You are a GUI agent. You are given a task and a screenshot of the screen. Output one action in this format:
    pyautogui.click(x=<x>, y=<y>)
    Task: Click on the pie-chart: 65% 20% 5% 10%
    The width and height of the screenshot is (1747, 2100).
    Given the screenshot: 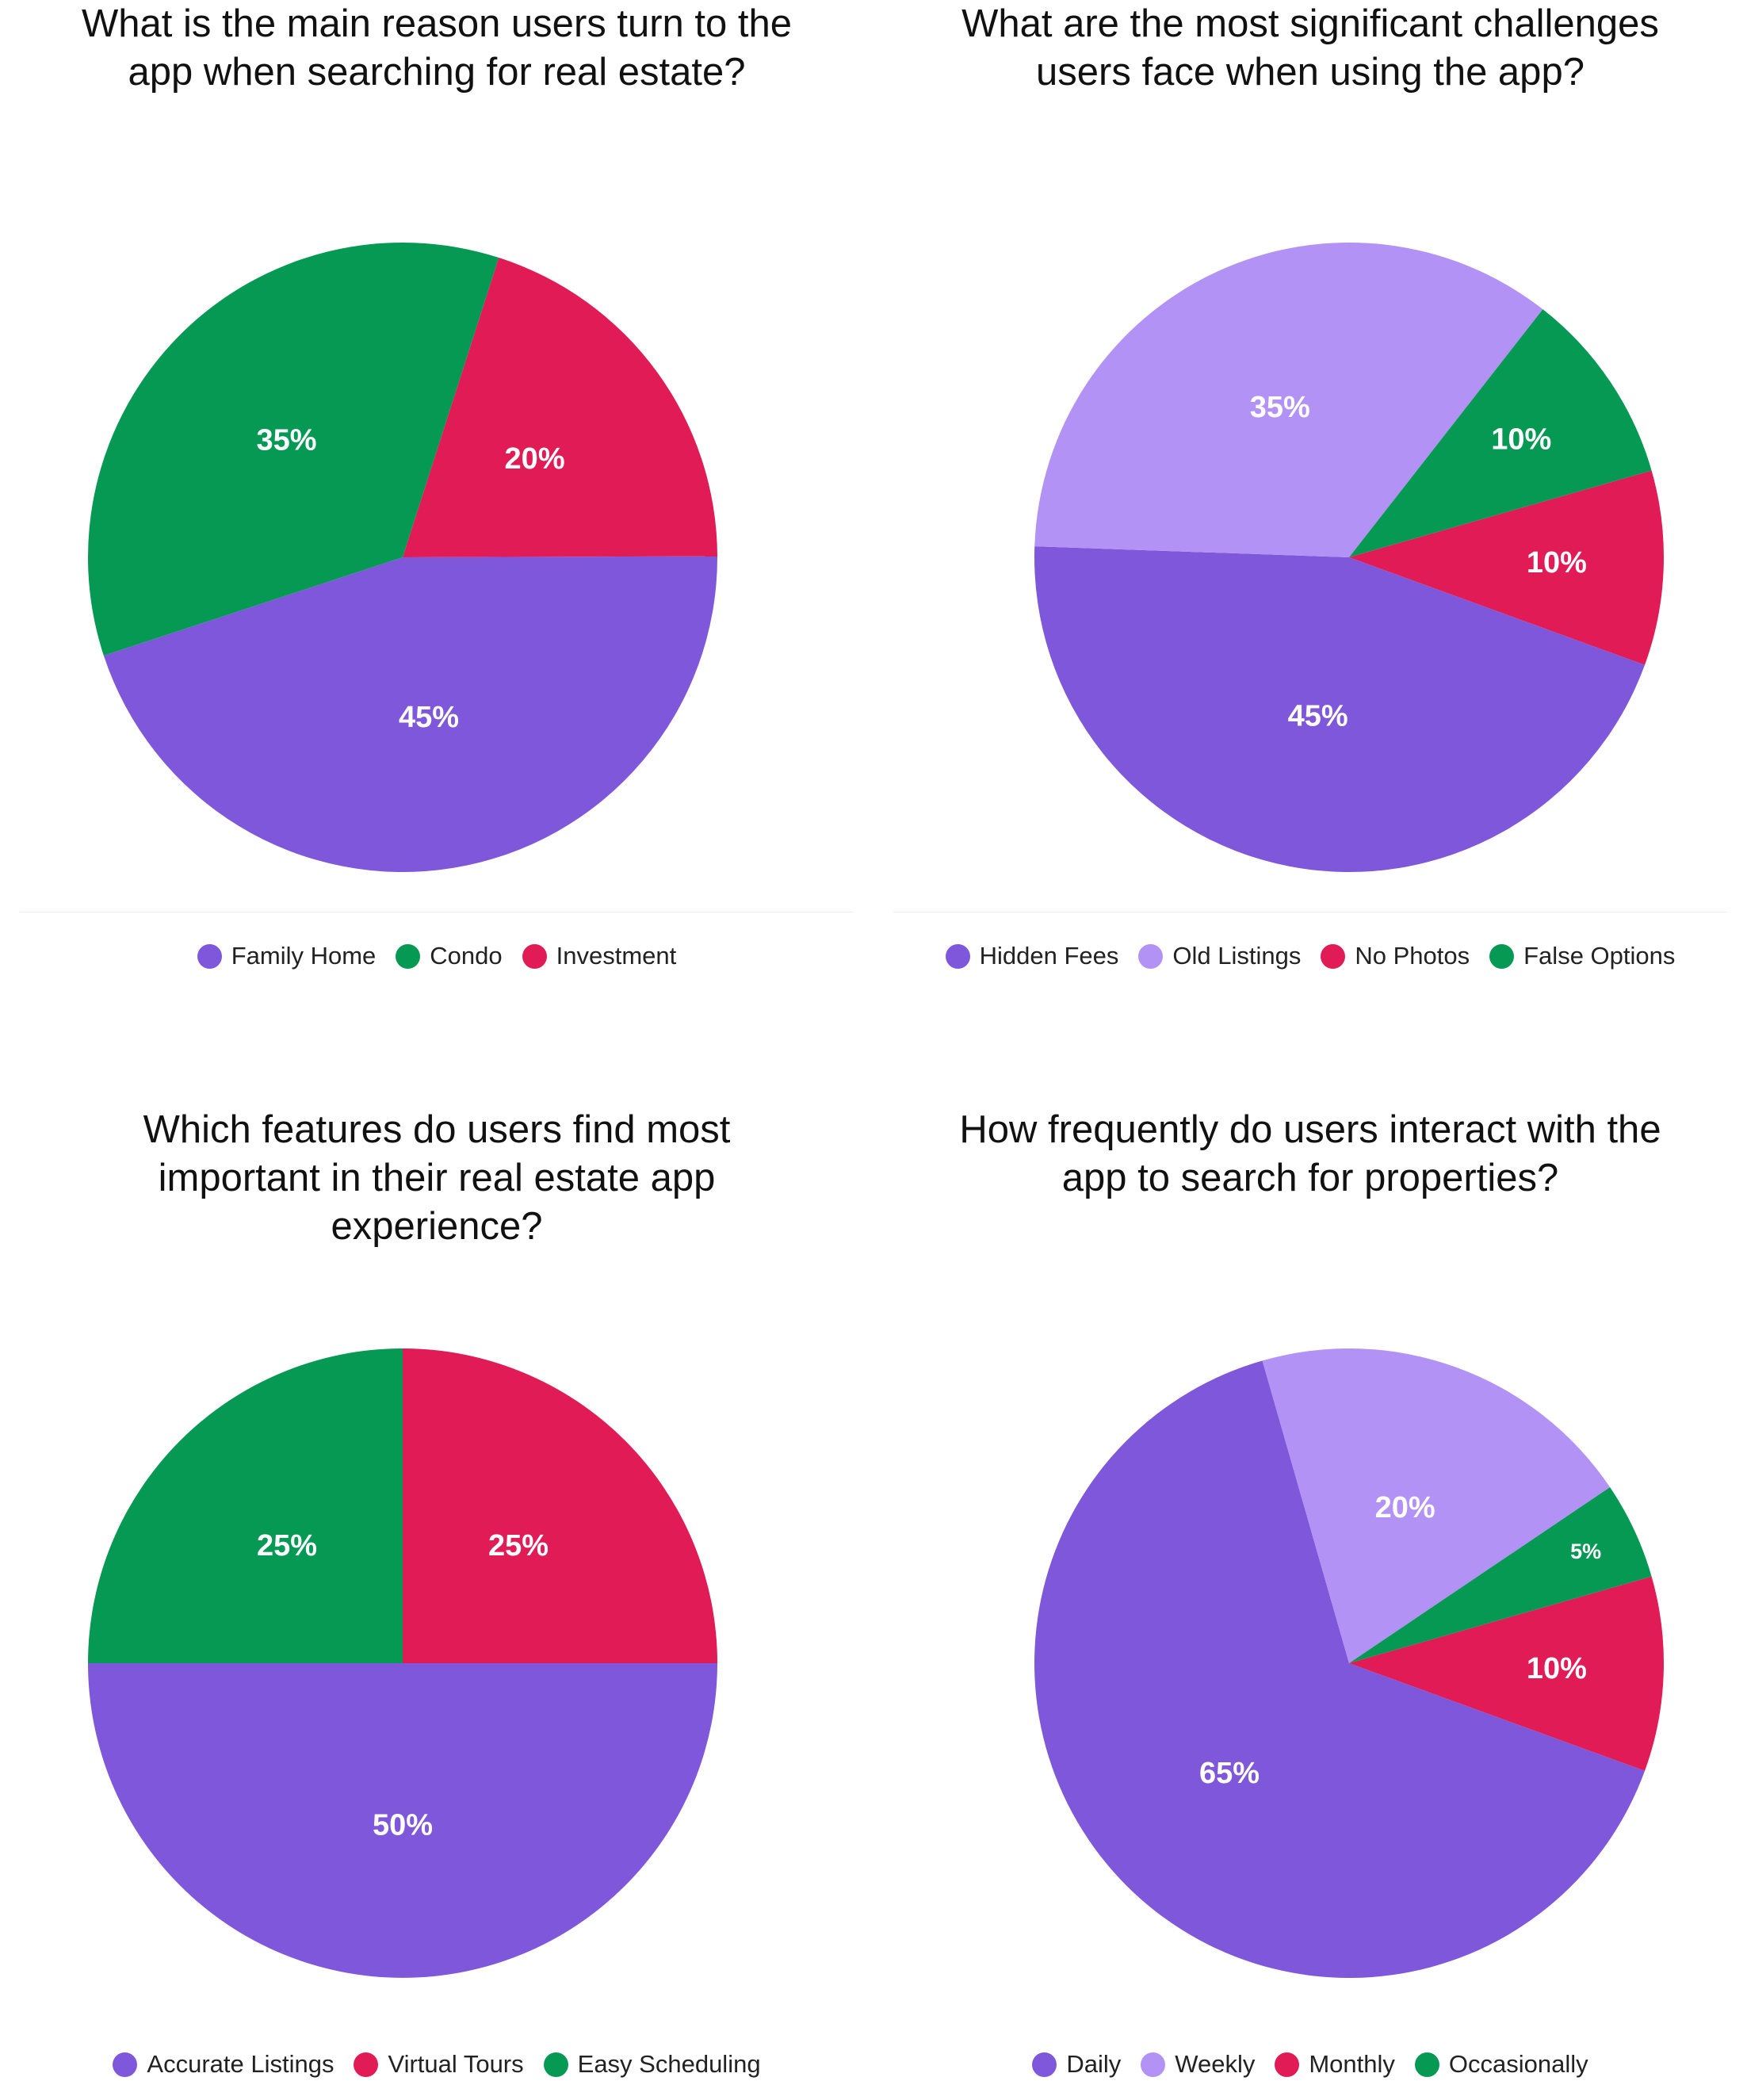 What is the action you would take?
    pyautogui.click(x=1349, y=1663)
    